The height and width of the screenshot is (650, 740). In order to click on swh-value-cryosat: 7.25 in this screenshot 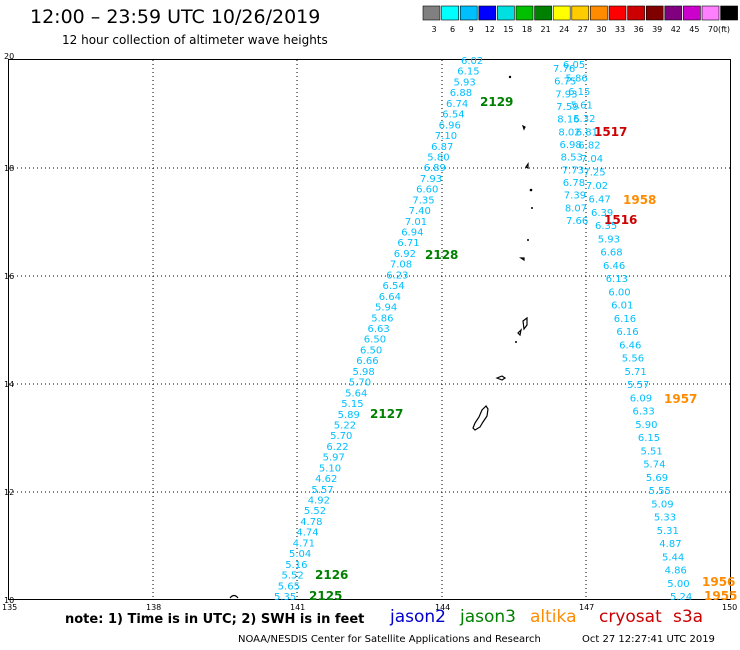, I will do `click(594, 173)`.